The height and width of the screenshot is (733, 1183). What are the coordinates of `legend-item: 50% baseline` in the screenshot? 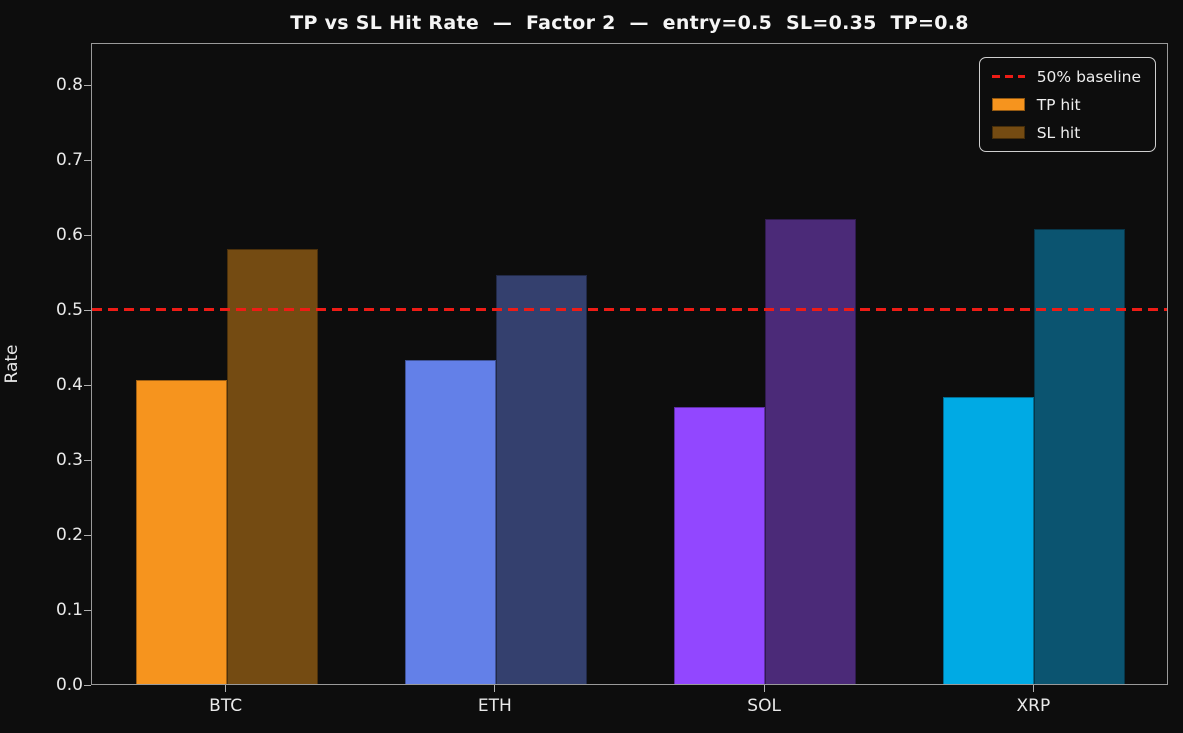 It's located at (1066, 76).